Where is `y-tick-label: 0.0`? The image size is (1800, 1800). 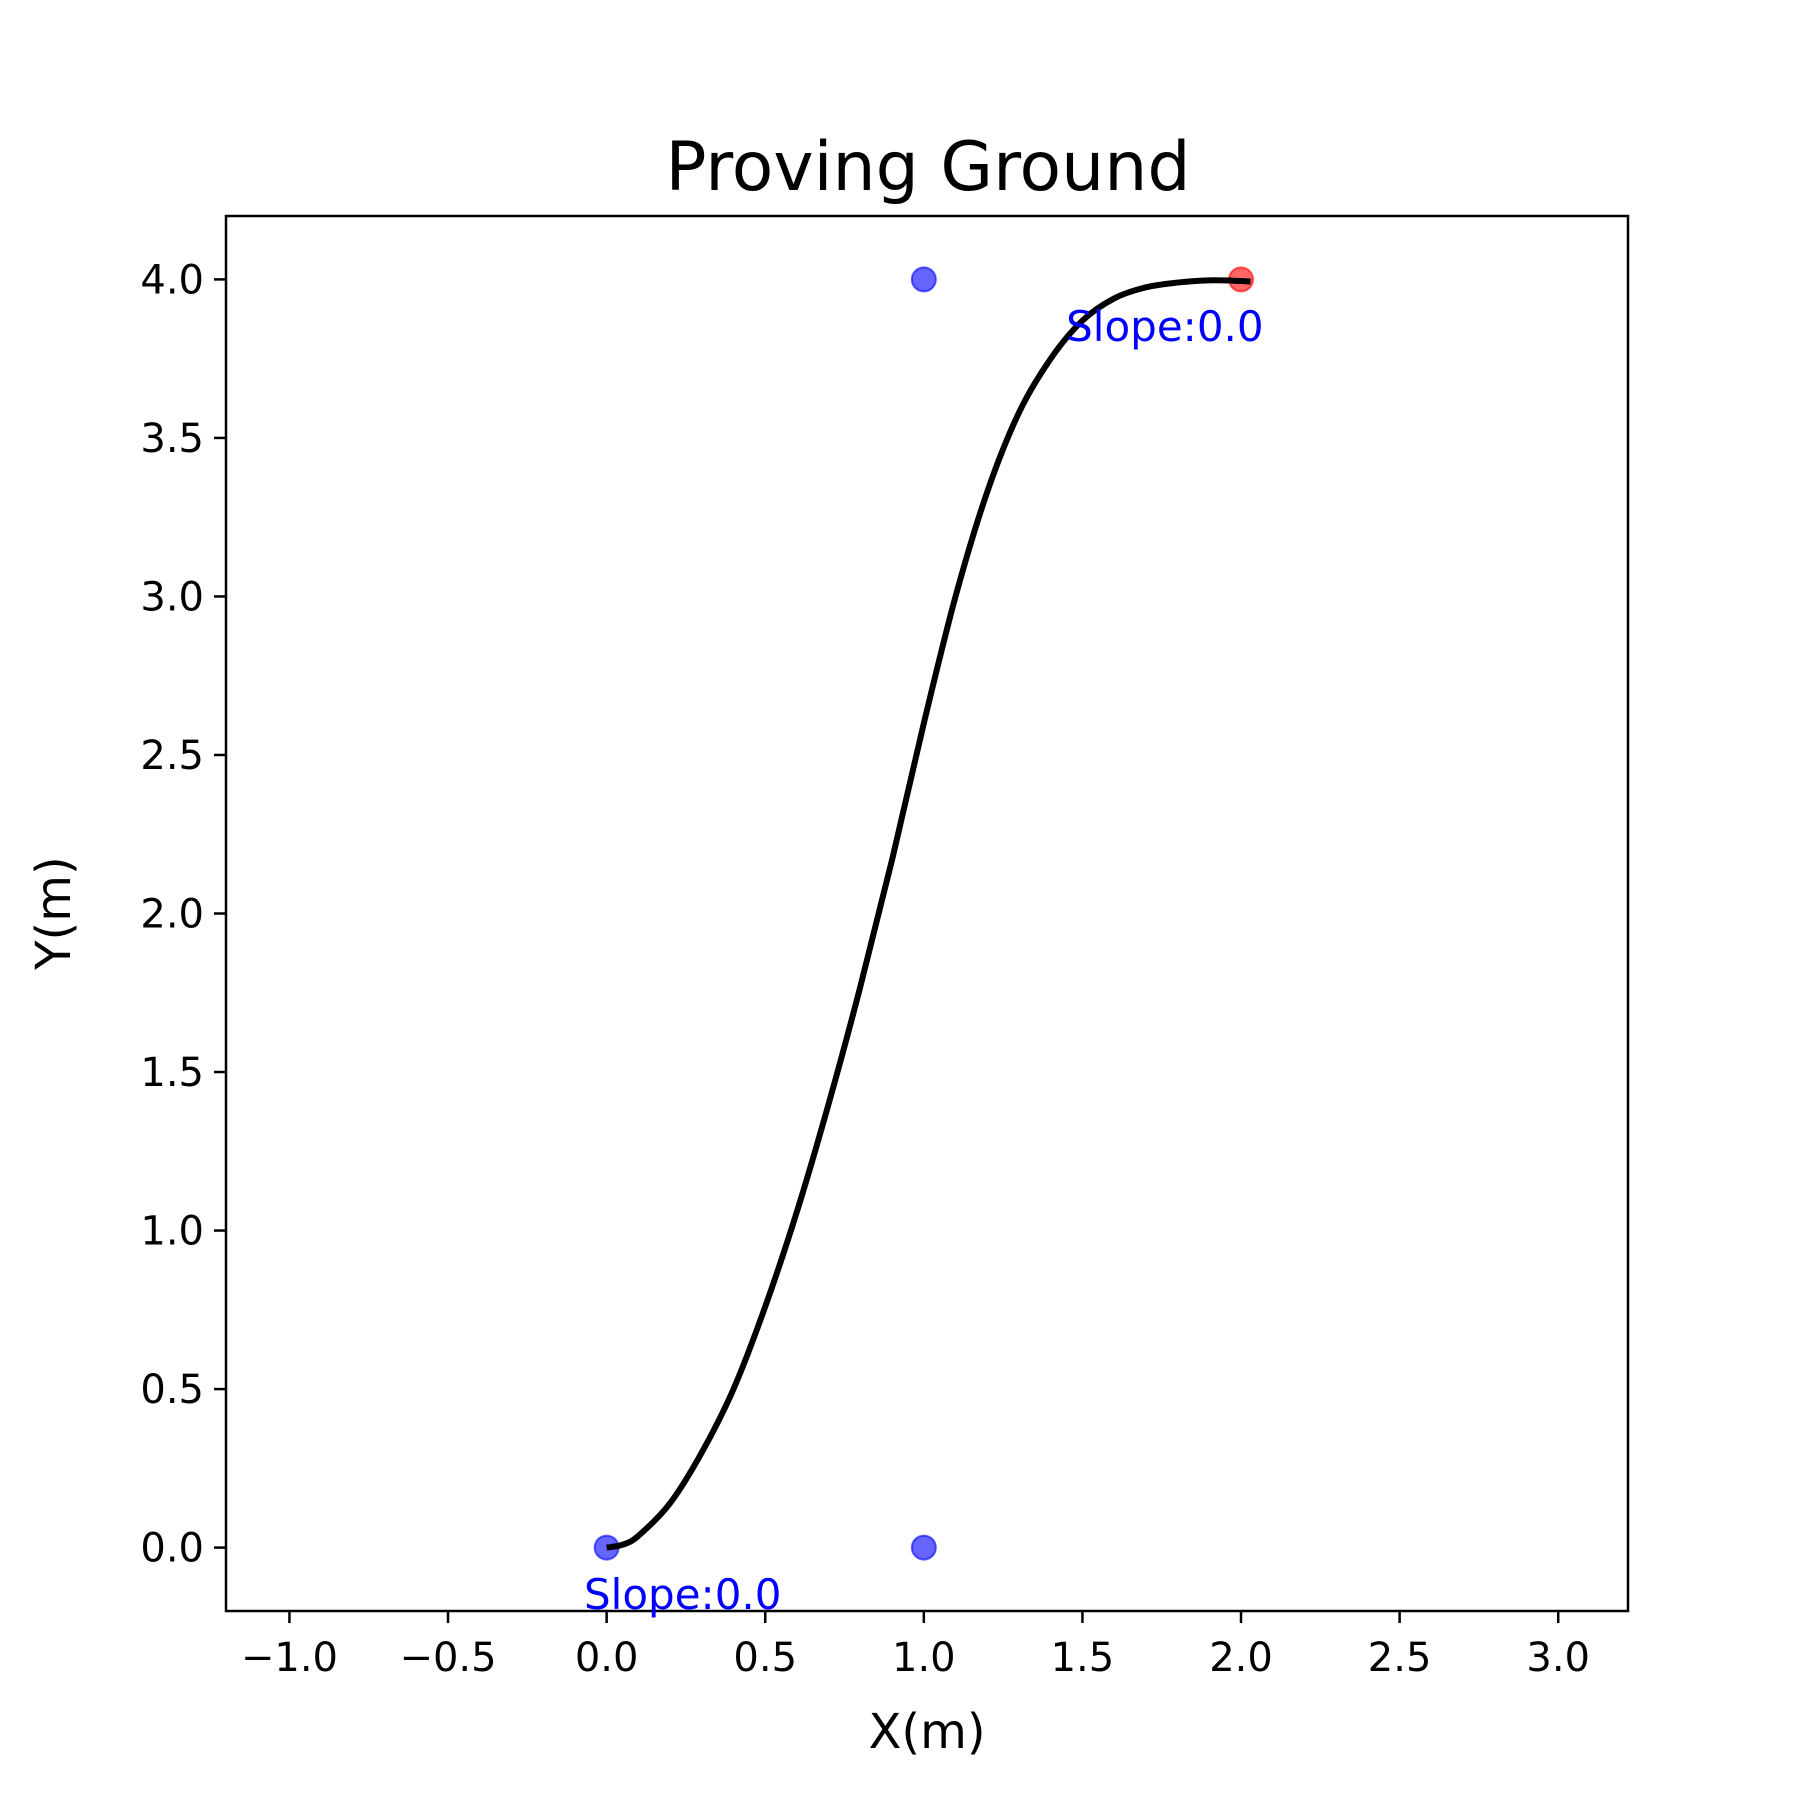 y-tick-label: 0.0 is located at coordinates (172, 1549).